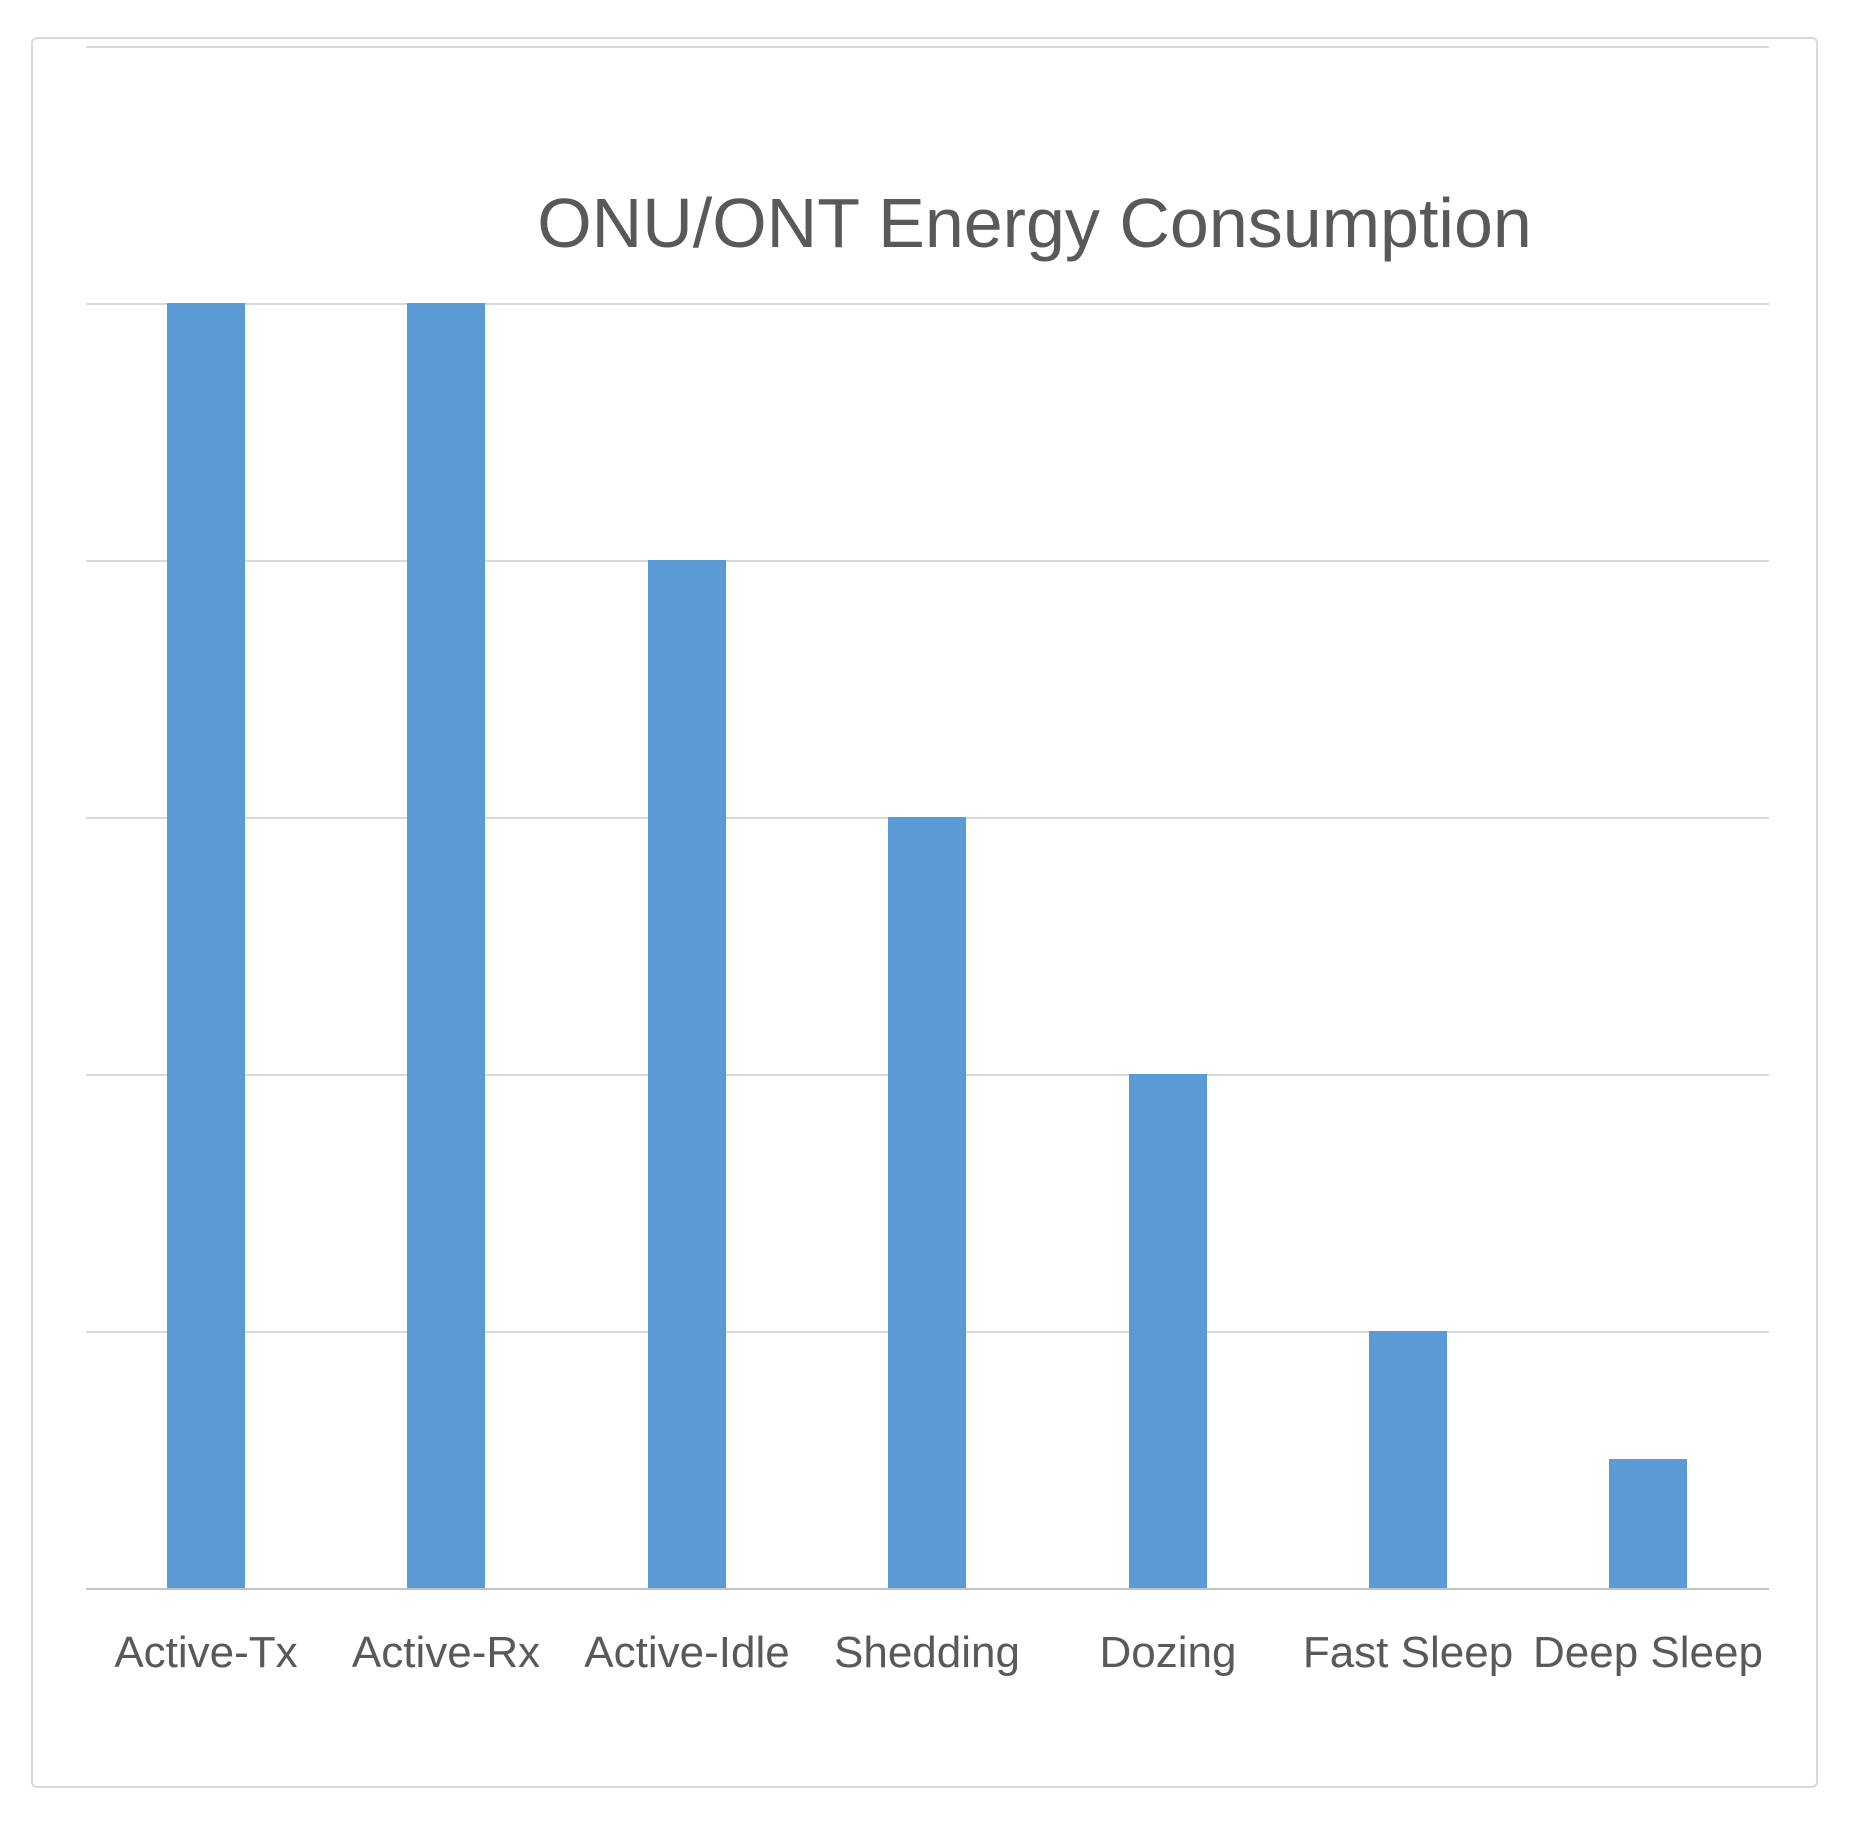  I want to click on x-axis-label-fast-sleep: Fast Sleep, so click(1408, 1652).